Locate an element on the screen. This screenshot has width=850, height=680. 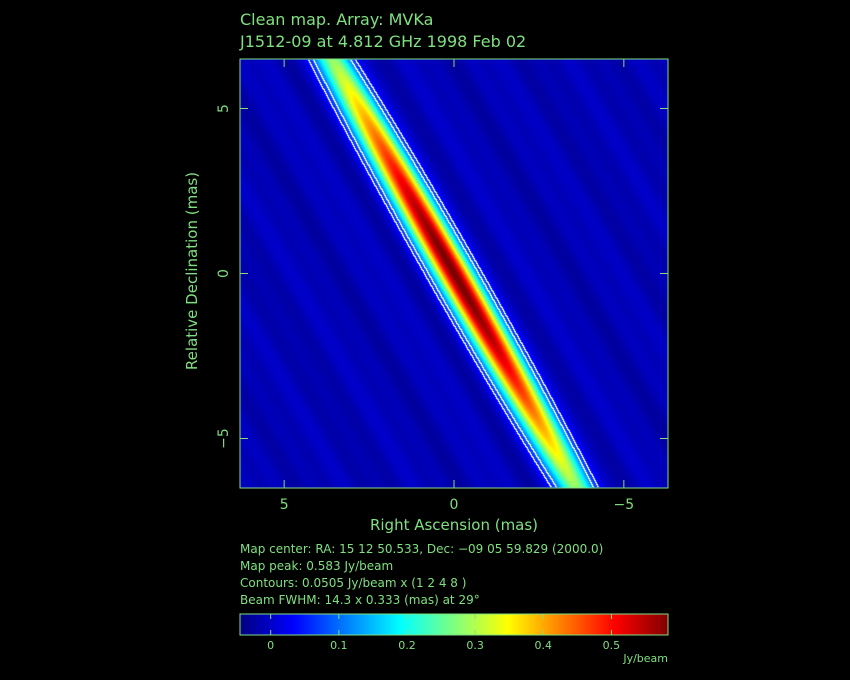
y-axis-label: Relative Declination (mas) is located at coordinates (192, 271).